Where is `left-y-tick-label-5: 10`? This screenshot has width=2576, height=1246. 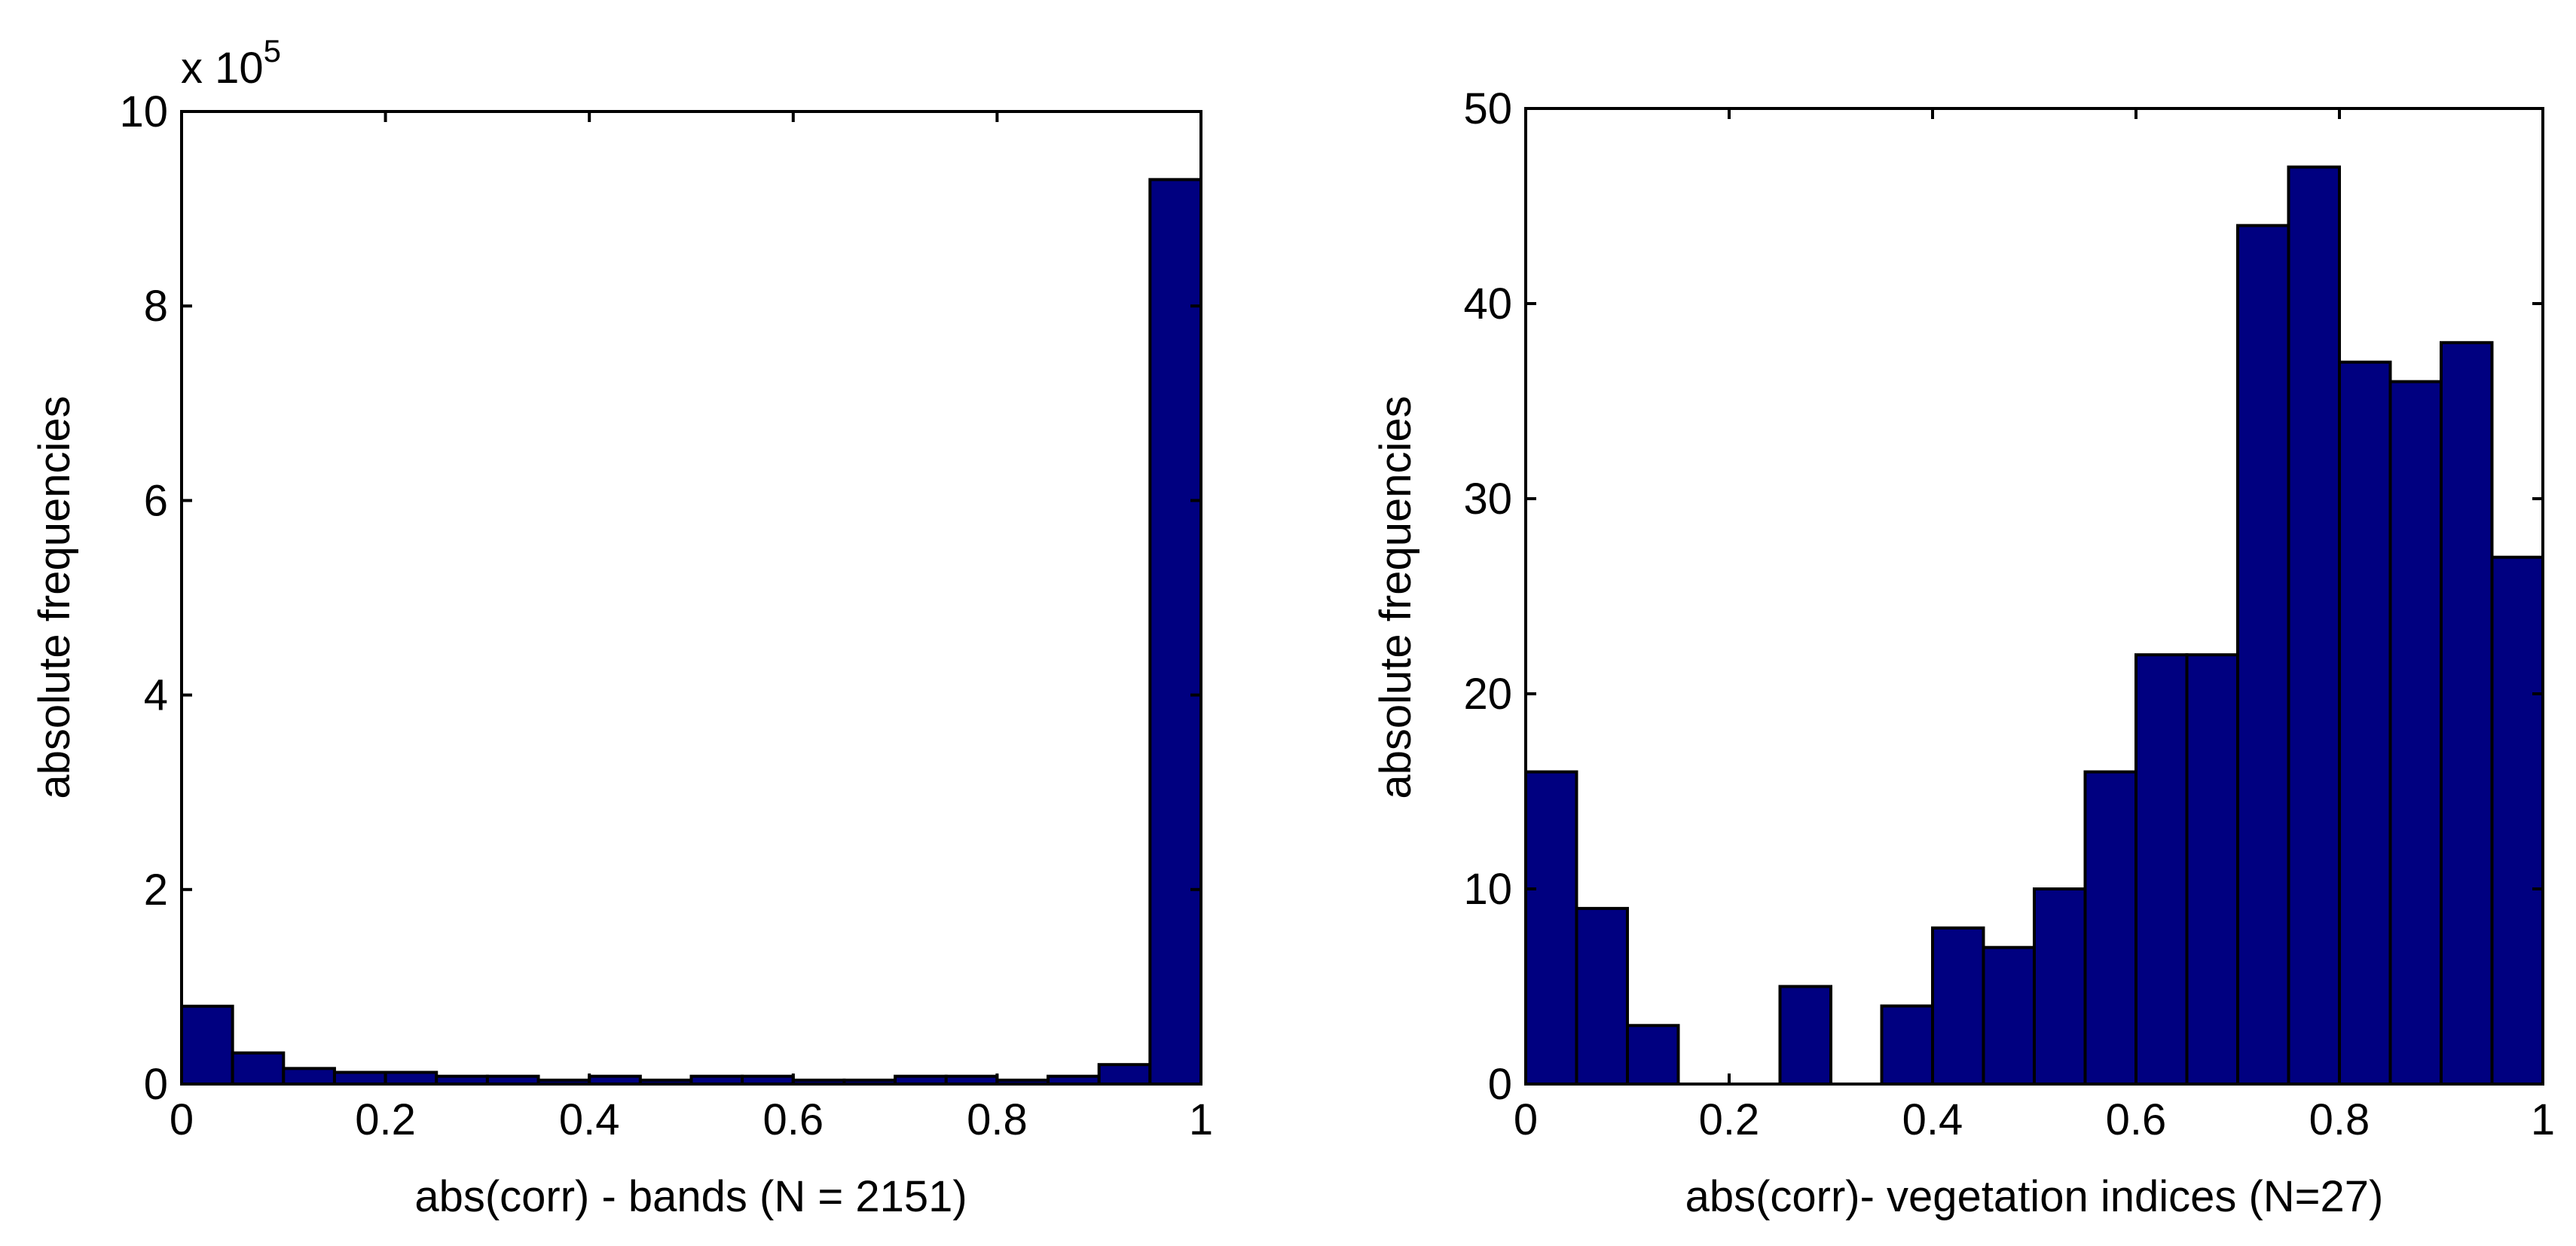
left-y-tick-label-5: 10 is located at coordinates (143, 111).